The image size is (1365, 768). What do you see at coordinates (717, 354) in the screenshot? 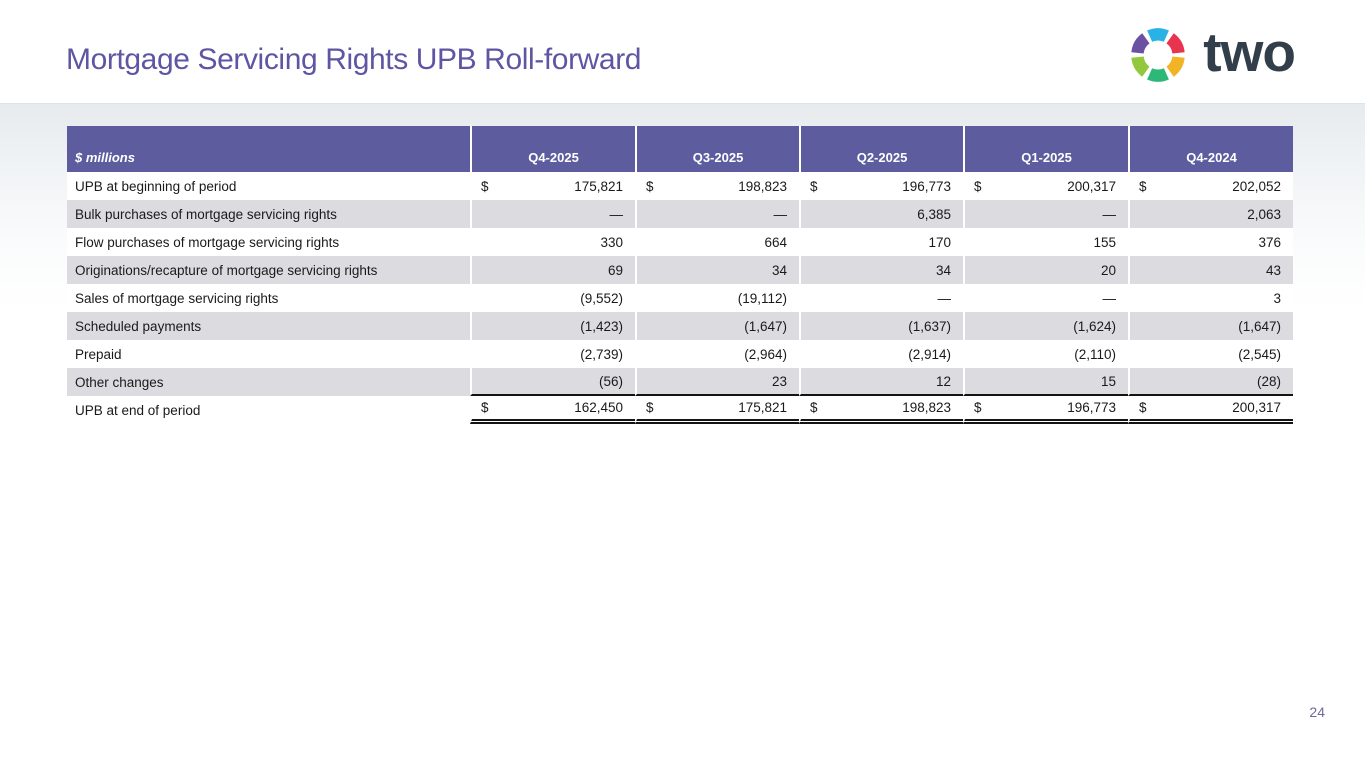
I see `value-cell: (2,964)` at bounding box center [717, 354].